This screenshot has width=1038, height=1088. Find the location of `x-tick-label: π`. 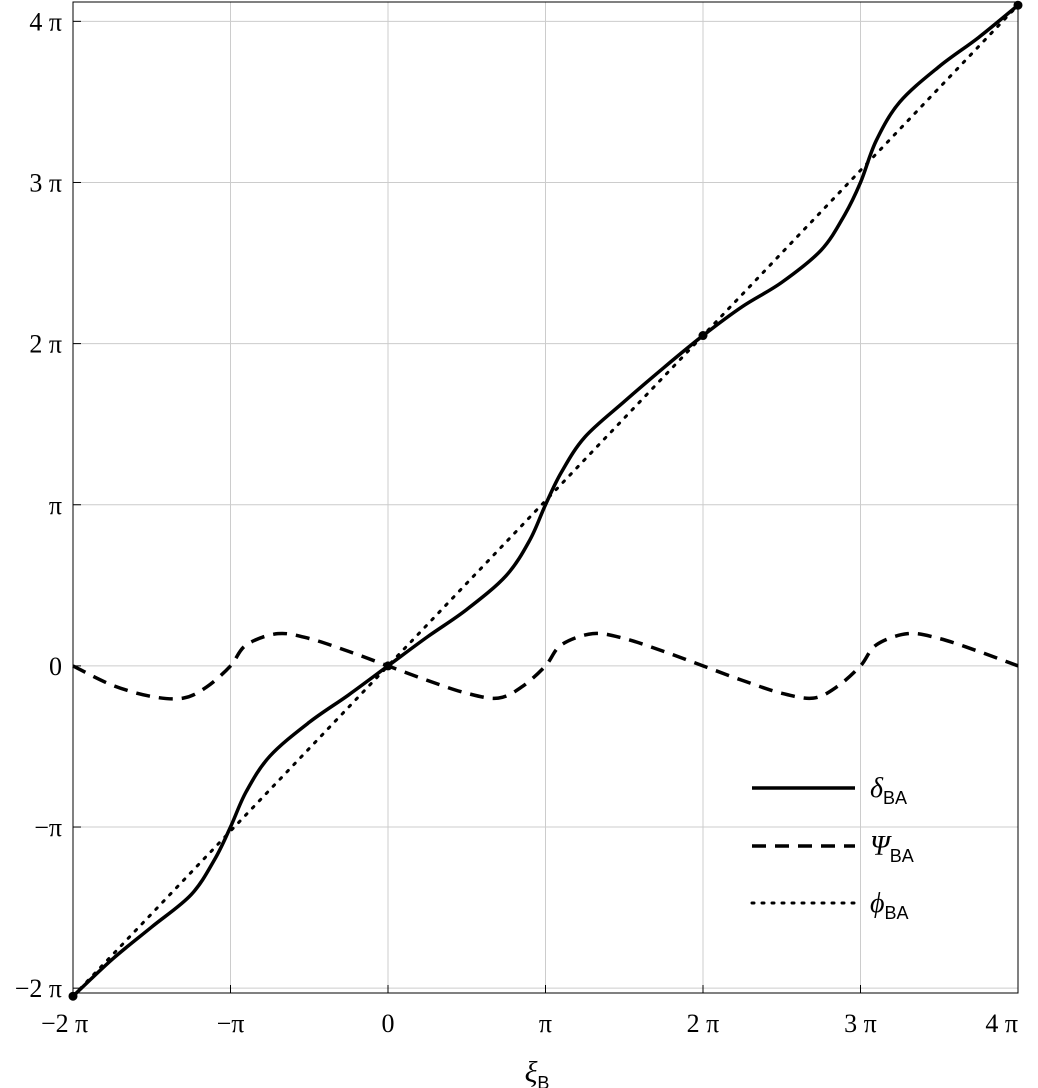

x-tick-label: π is located at coordinates (545, 1023).